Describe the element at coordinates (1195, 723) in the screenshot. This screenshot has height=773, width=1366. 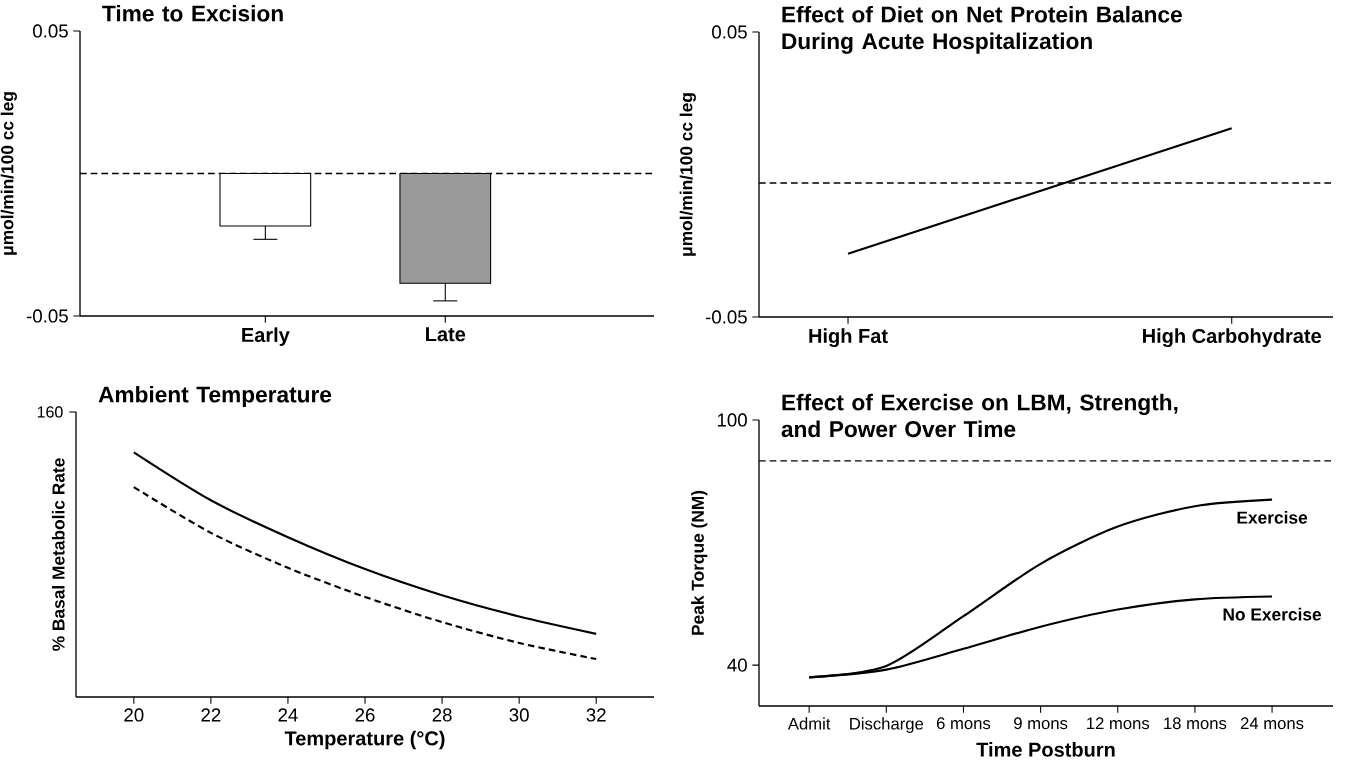
I see `x-tick-label: 18 mons` at that location.